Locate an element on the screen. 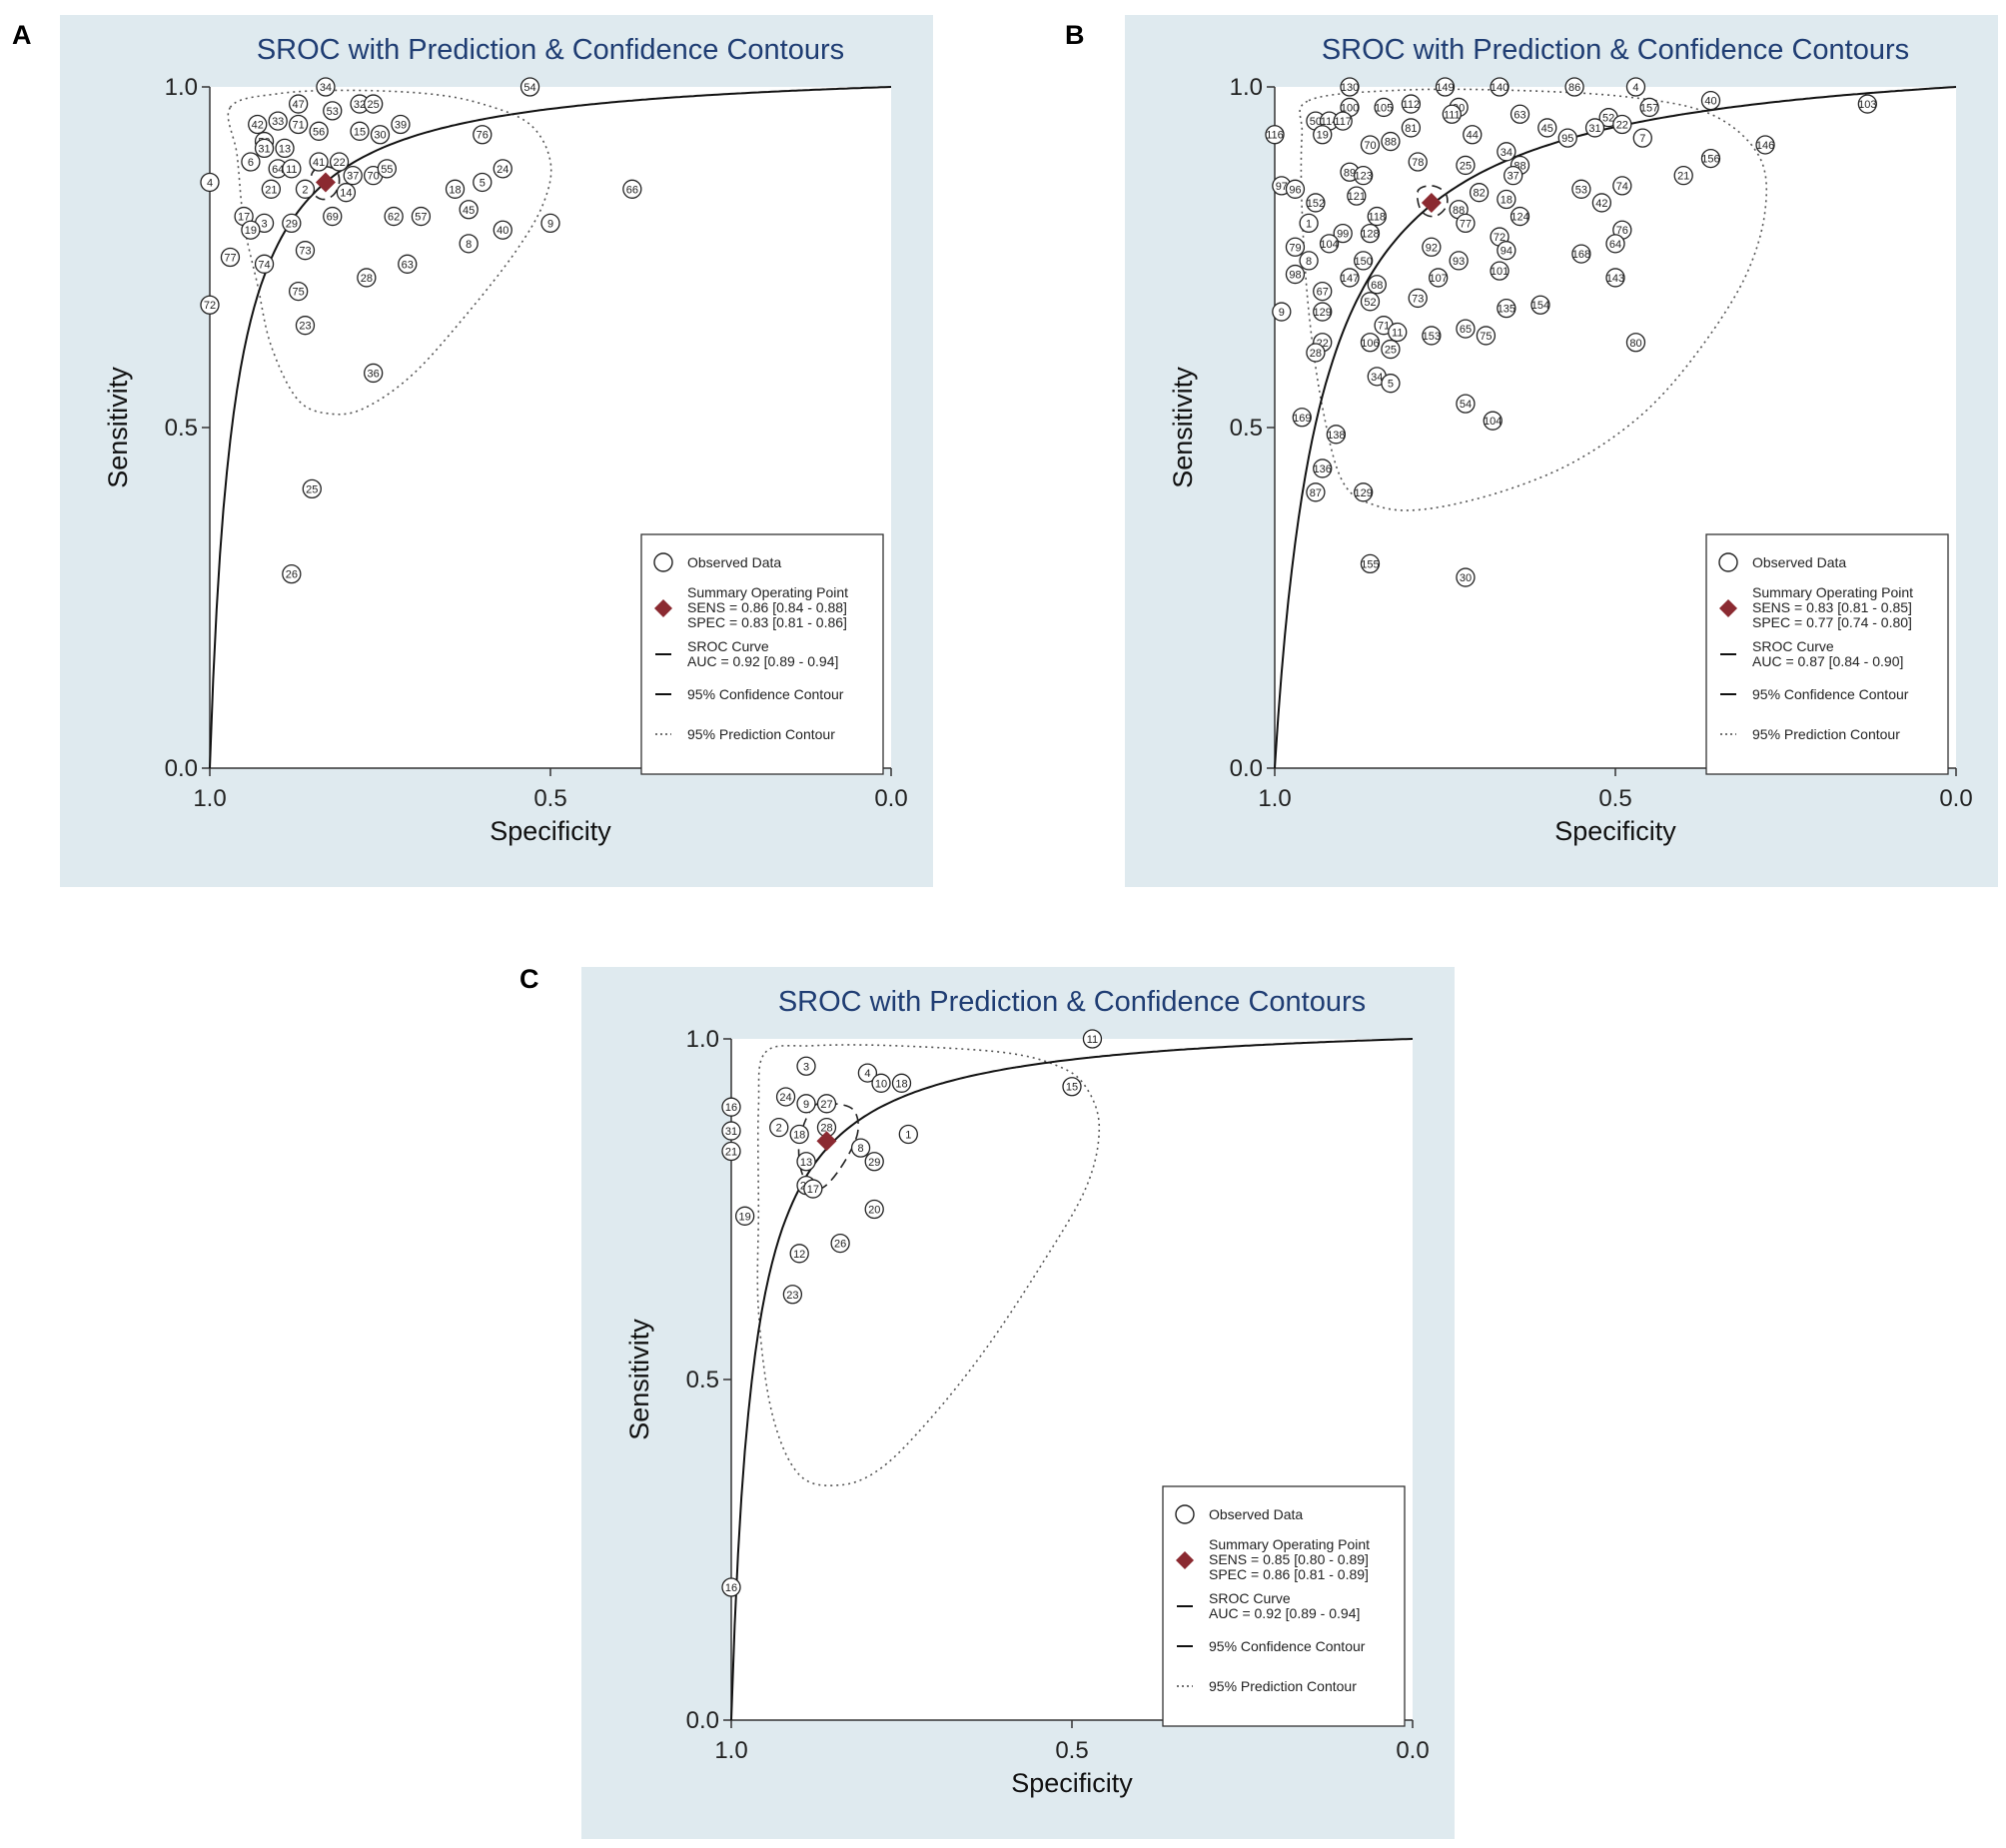 The image size is (2006, 1848). observed-point-label: 95 is located at coordinates (1567, 139).